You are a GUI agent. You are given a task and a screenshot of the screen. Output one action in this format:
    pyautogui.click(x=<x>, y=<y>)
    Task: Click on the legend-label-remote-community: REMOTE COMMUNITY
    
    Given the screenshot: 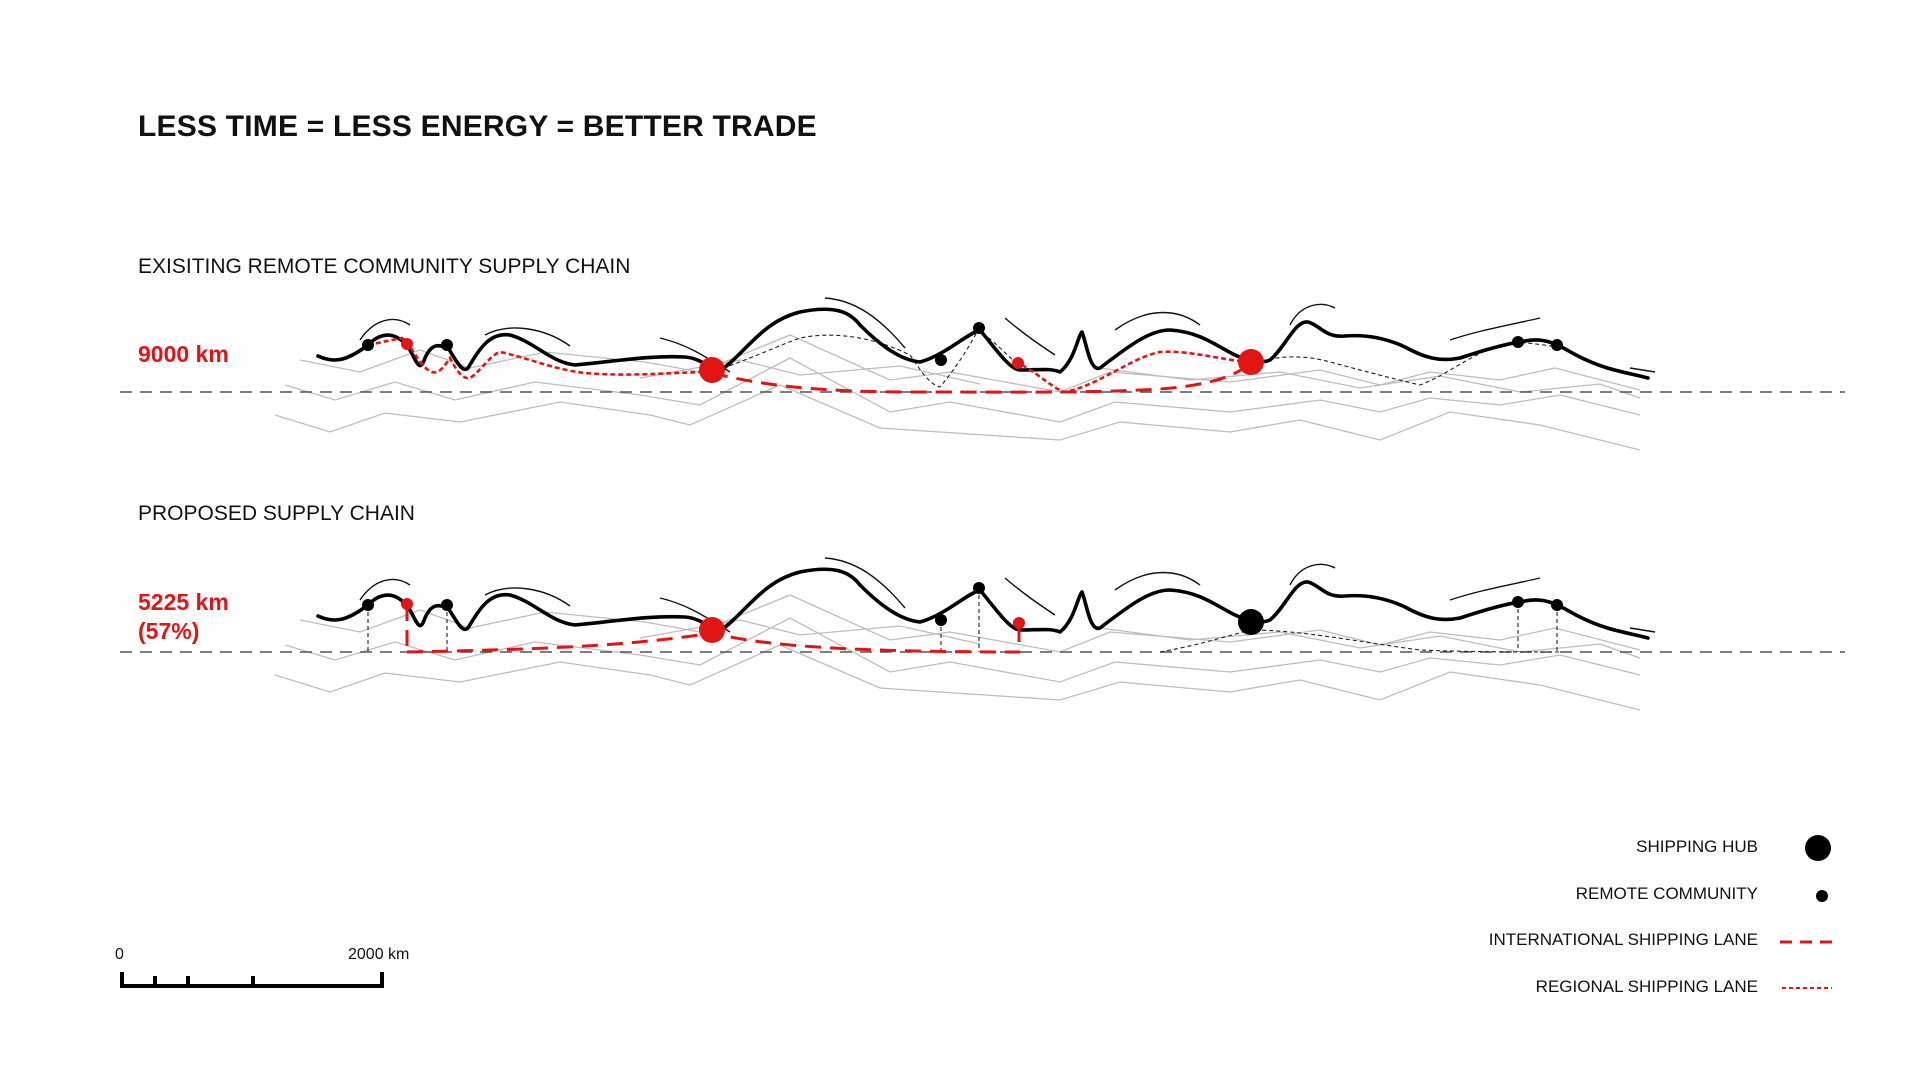 What is the action you would take?
    pyautogui.click(x=1666, y=893)
    